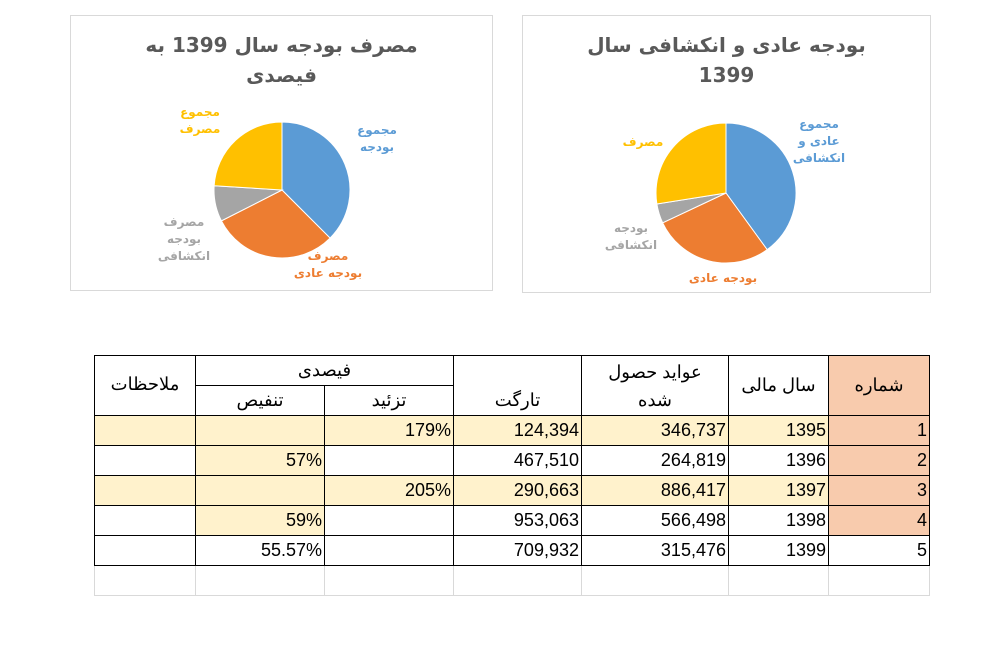 This screenshot has height=663, width=981. I want to click on cell-increase: 179%, so click(389, 430).